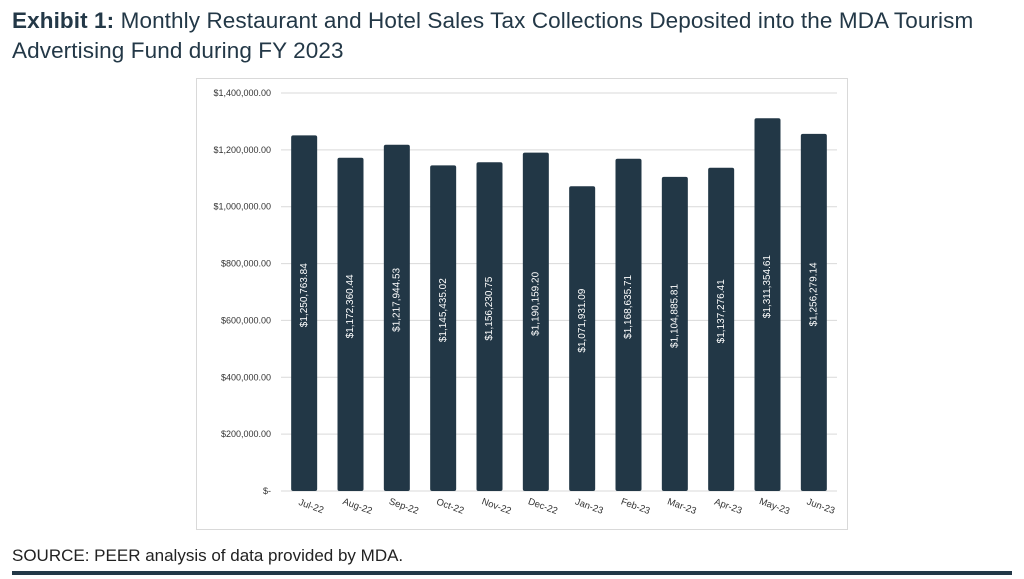 Image resolution: width=1024 pixels, height=579 pixels. Describe the element at coordinates (635, 506) in the screenshot. I see `x-tick-label: Feb-23` at that location.